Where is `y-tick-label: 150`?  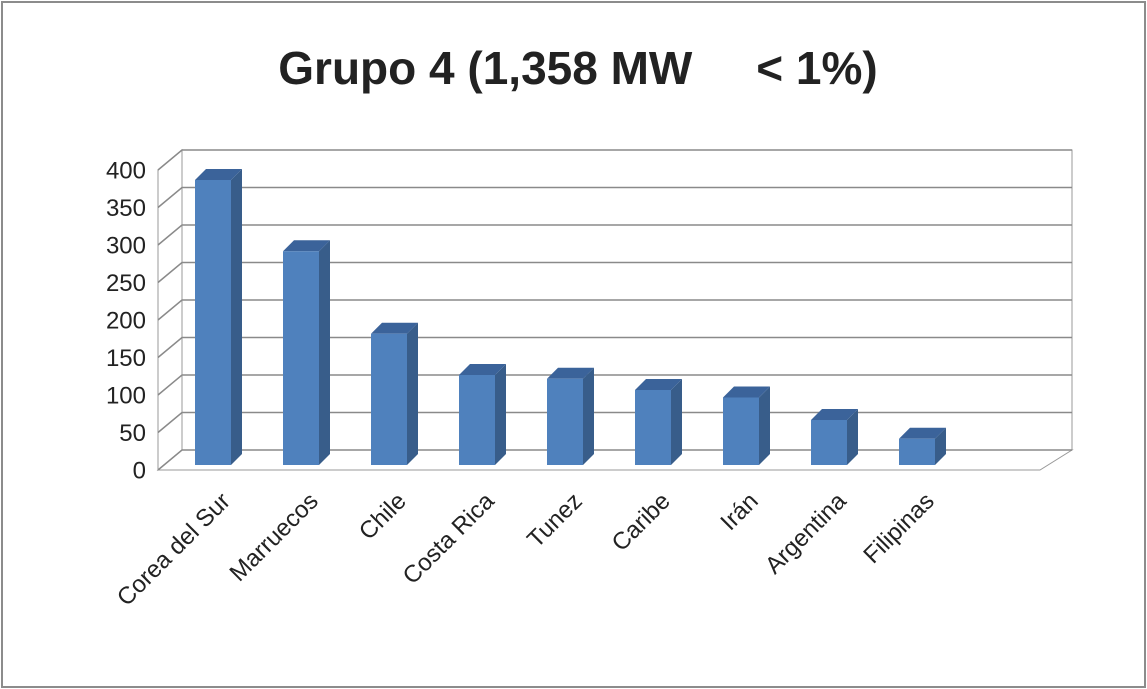 y-tick-label: 150 is located at coordinates (126, 358).